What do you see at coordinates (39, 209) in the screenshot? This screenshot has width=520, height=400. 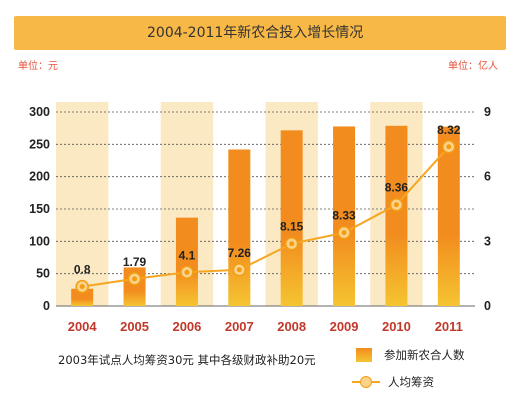 I see `left-axis-tick-label: 150` at bounding box center [39, 209].